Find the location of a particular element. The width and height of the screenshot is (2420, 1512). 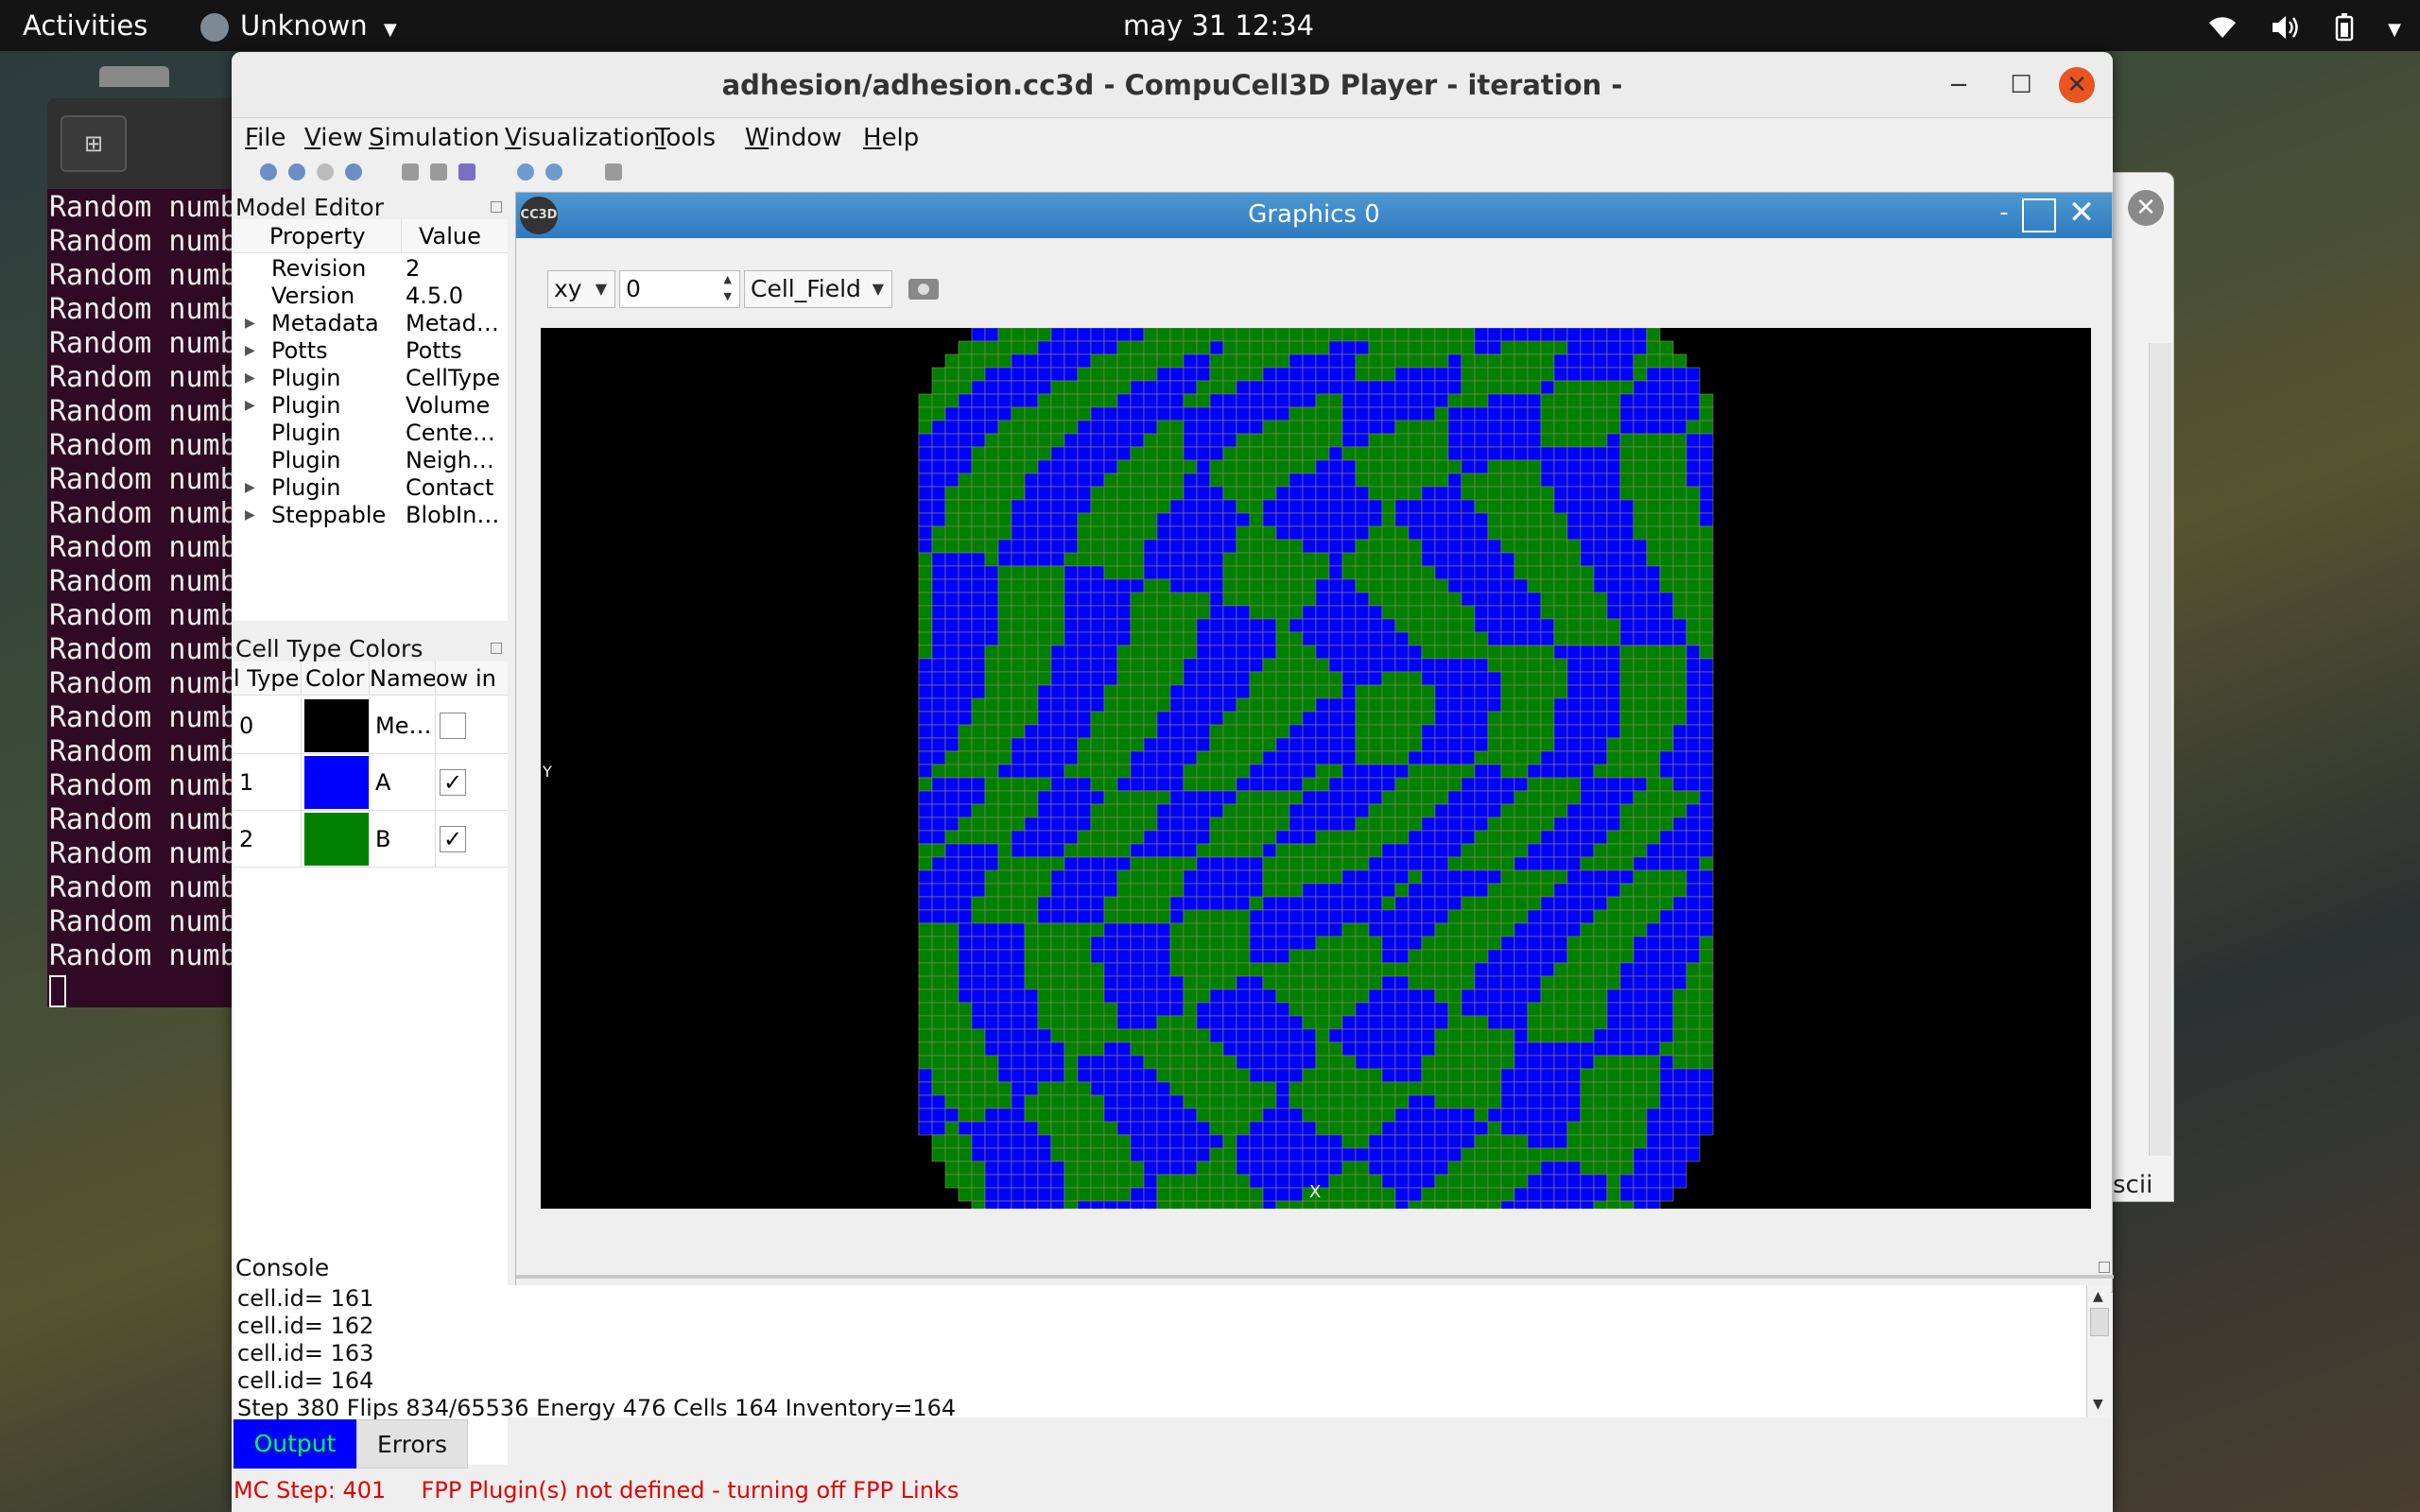

close-icon: ✕ is located at coordinates (2146, 208).